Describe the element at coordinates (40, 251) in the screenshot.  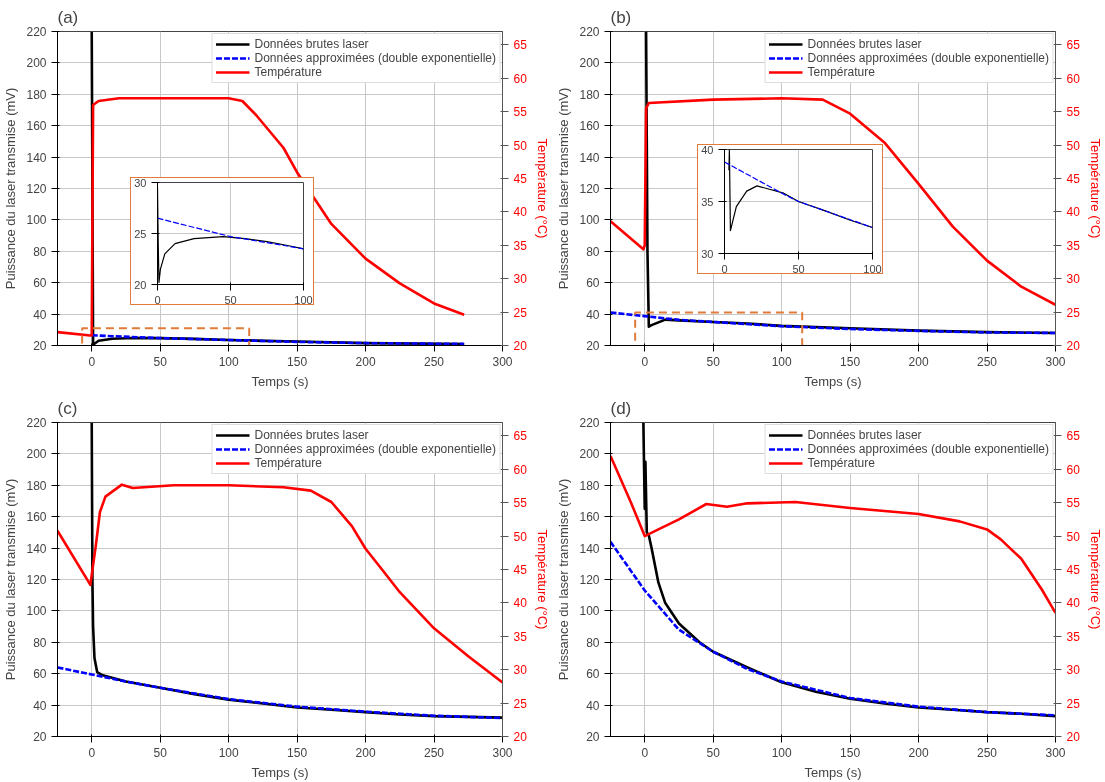
I see `y-tick-label: 80` at that location.